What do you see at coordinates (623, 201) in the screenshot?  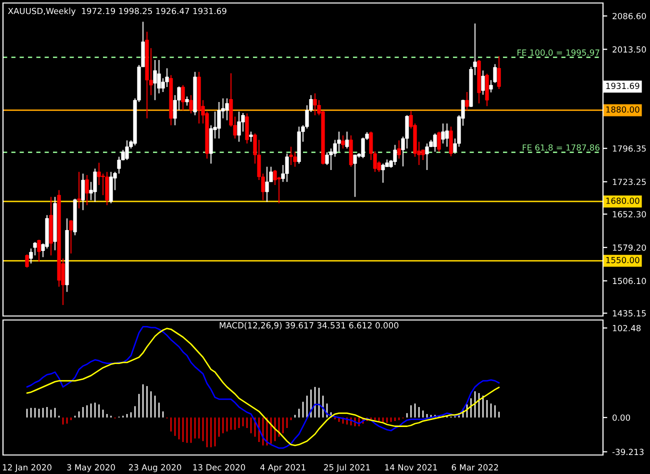 I see `ref-line-label: 1680.00` at bounding box center [623, 201].